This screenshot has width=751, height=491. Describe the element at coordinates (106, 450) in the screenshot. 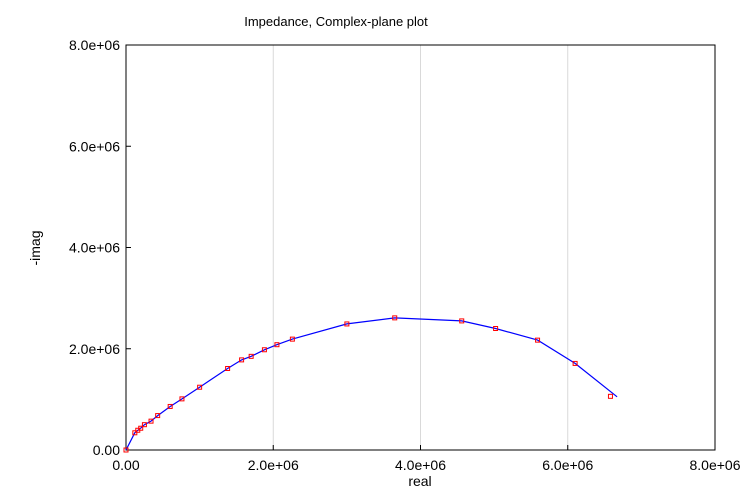

I see `y-tick-label: 0.00` at that location.